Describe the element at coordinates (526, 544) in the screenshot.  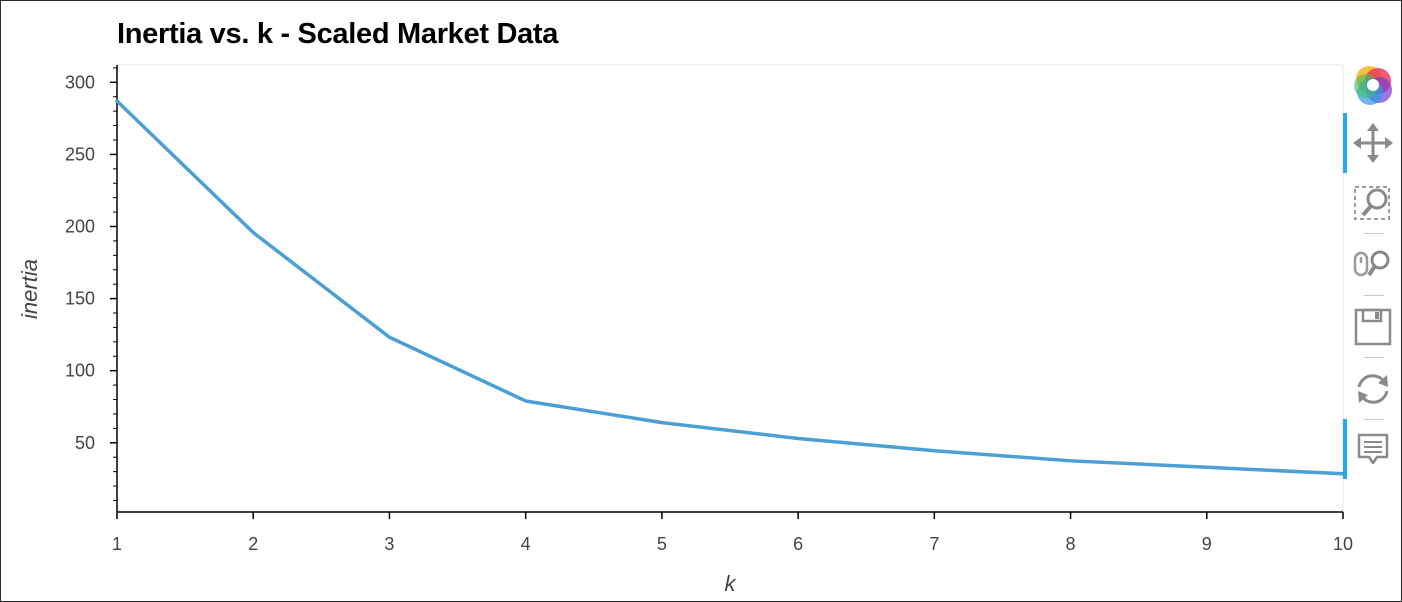
I see `x-tick-label: 4` at that location.